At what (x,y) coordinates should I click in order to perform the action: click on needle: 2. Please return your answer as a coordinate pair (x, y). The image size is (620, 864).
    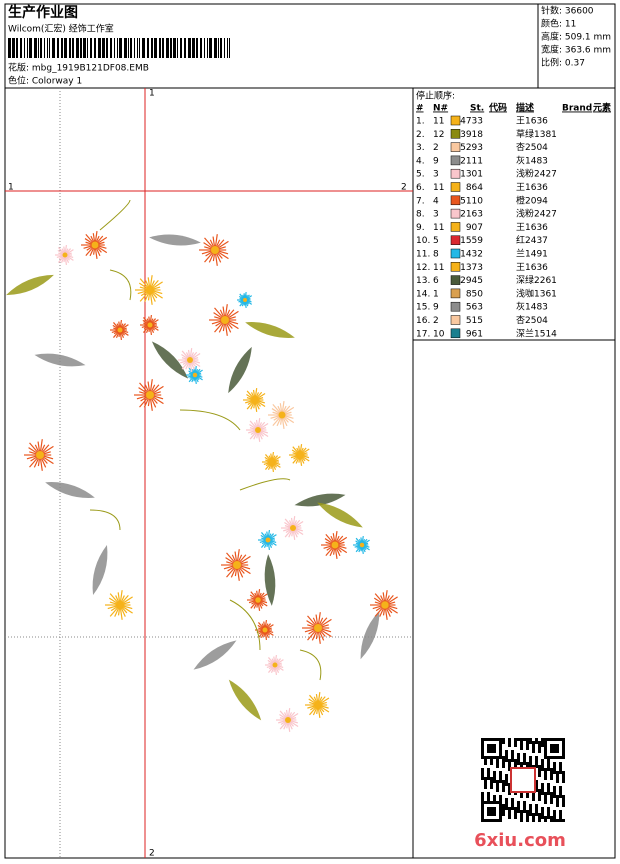
    Looking at the image, I should click on (436, 321).